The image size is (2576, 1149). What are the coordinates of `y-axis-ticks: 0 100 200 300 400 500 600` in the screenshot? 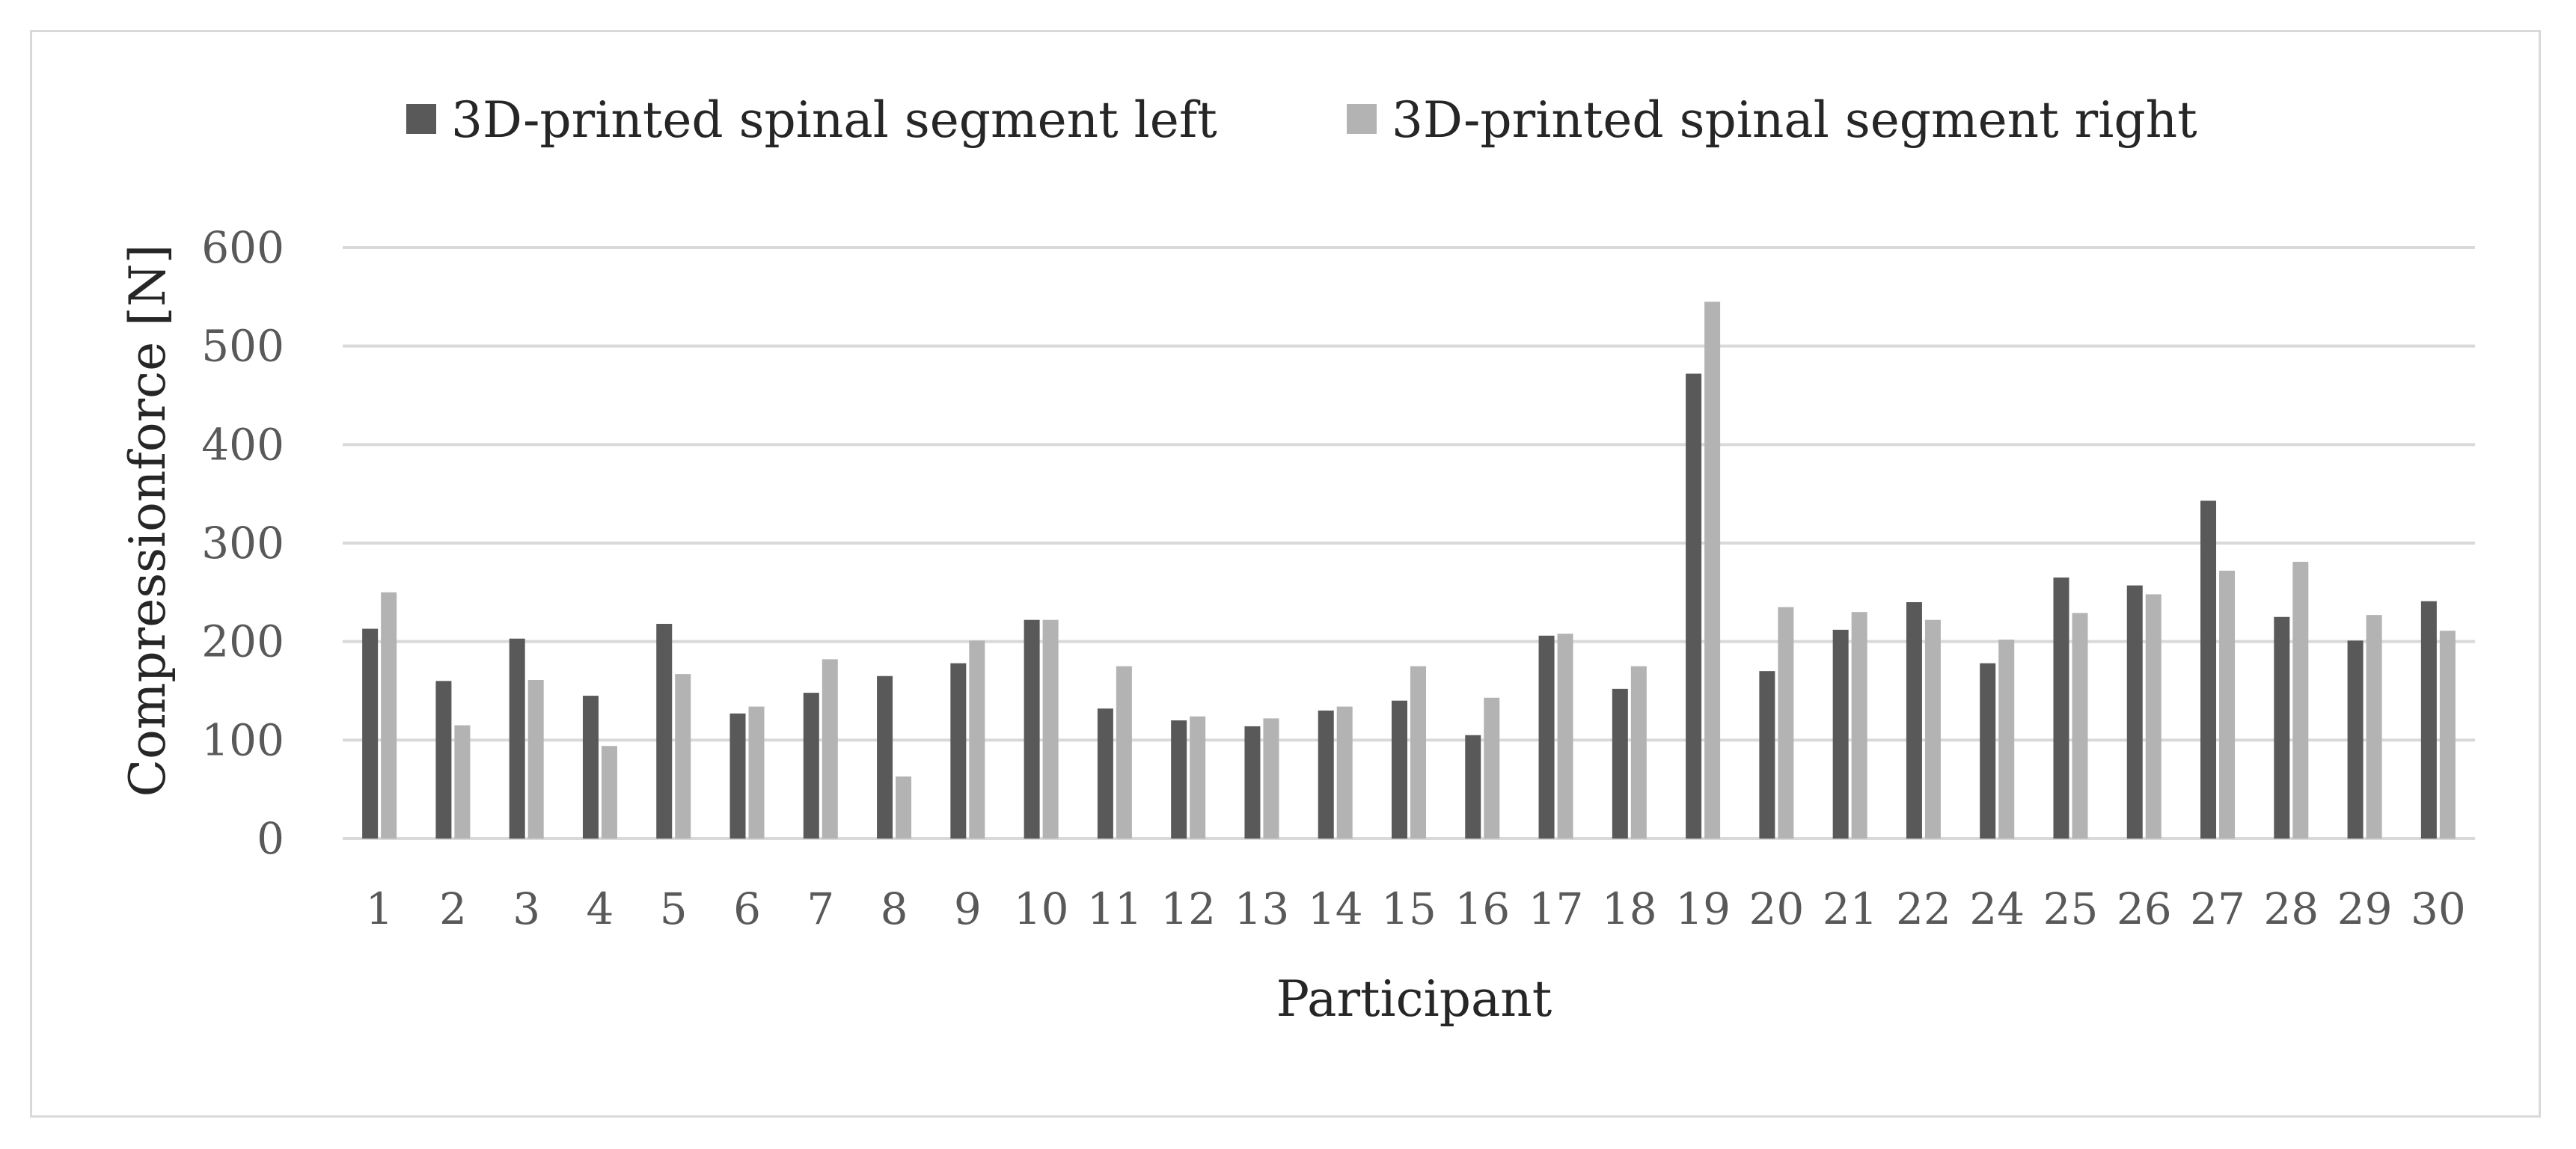 It's located at (243, 543).